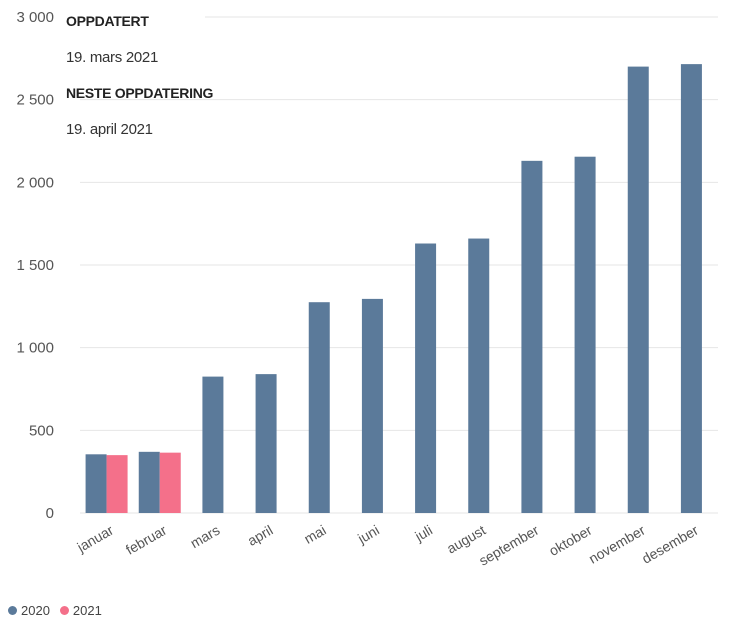  I want to click on bar-2021-februar, so click(170, 482).